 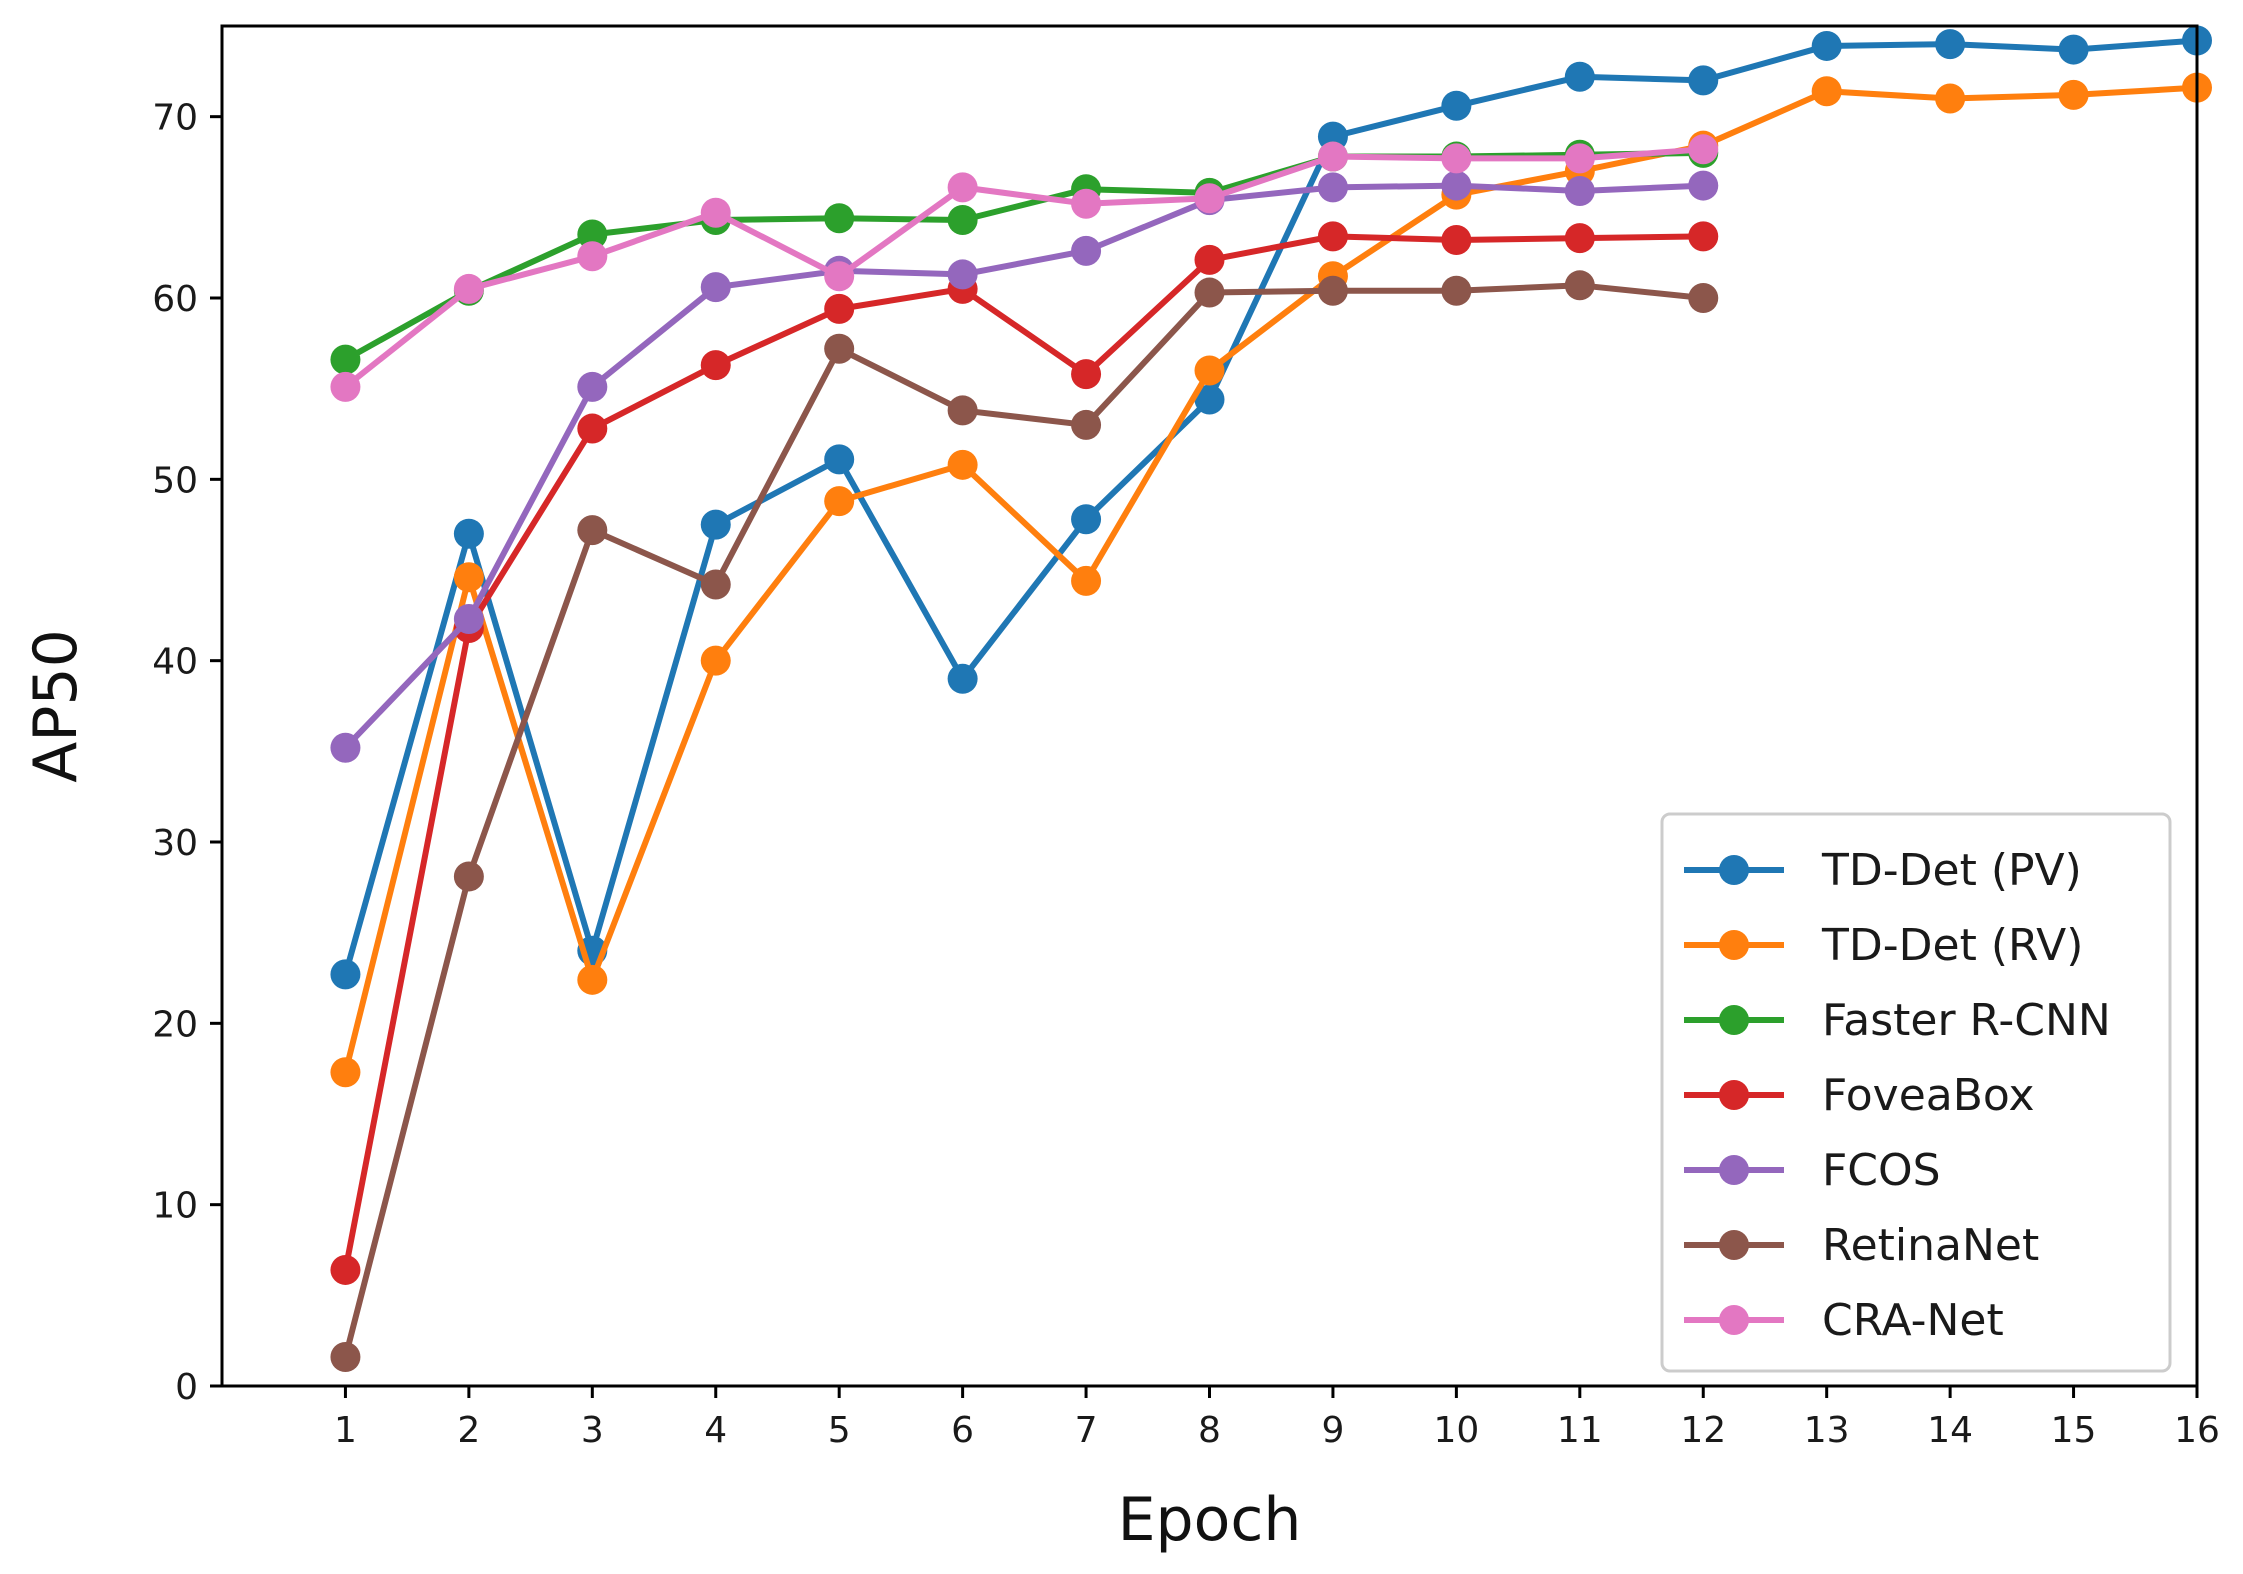 I want to click on series-cra-net, so click(x=1024, y=268).